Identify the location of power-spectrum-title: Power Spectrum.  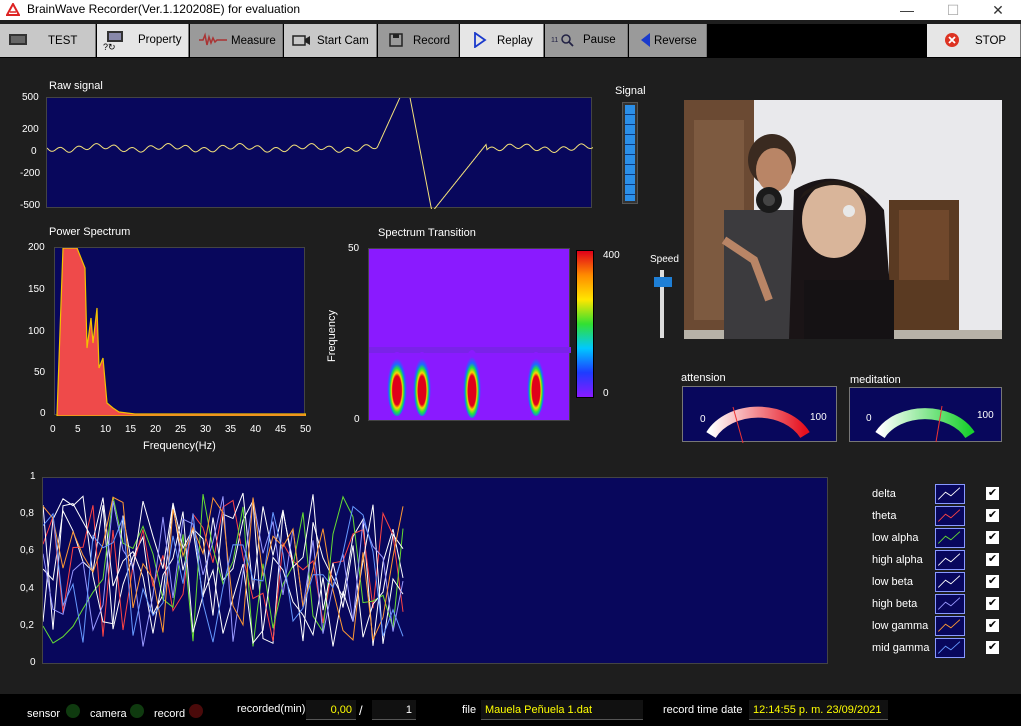
(90, 232).